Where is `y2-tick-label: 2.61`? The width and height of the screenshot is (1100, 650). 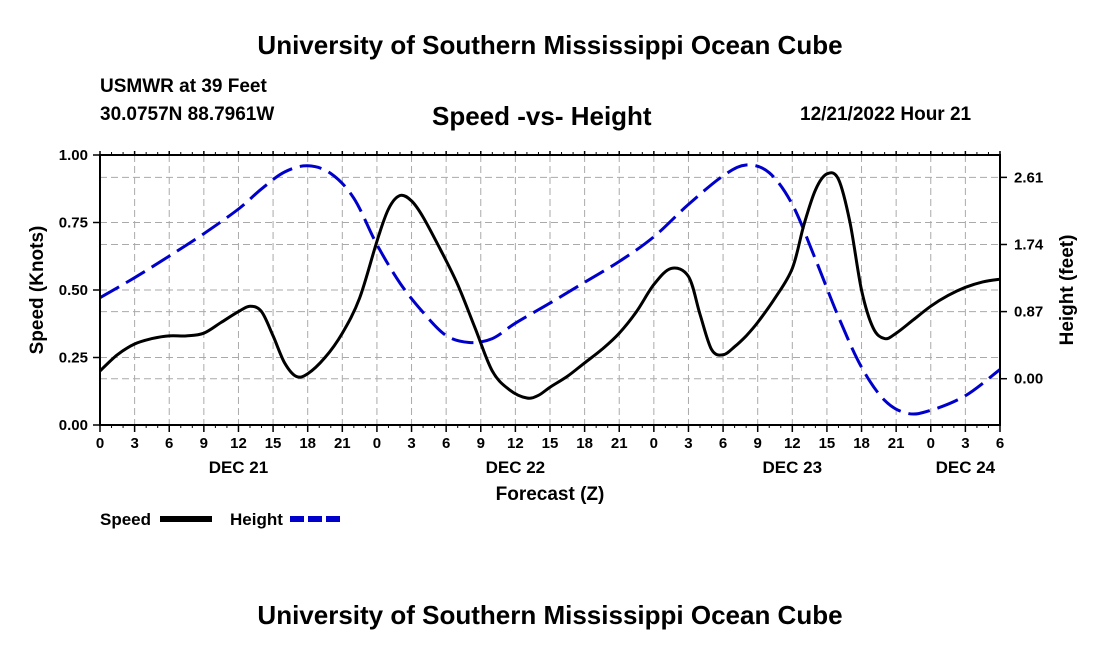
y2-tick-label: 2.61 is located at coordinates (1028, 177).